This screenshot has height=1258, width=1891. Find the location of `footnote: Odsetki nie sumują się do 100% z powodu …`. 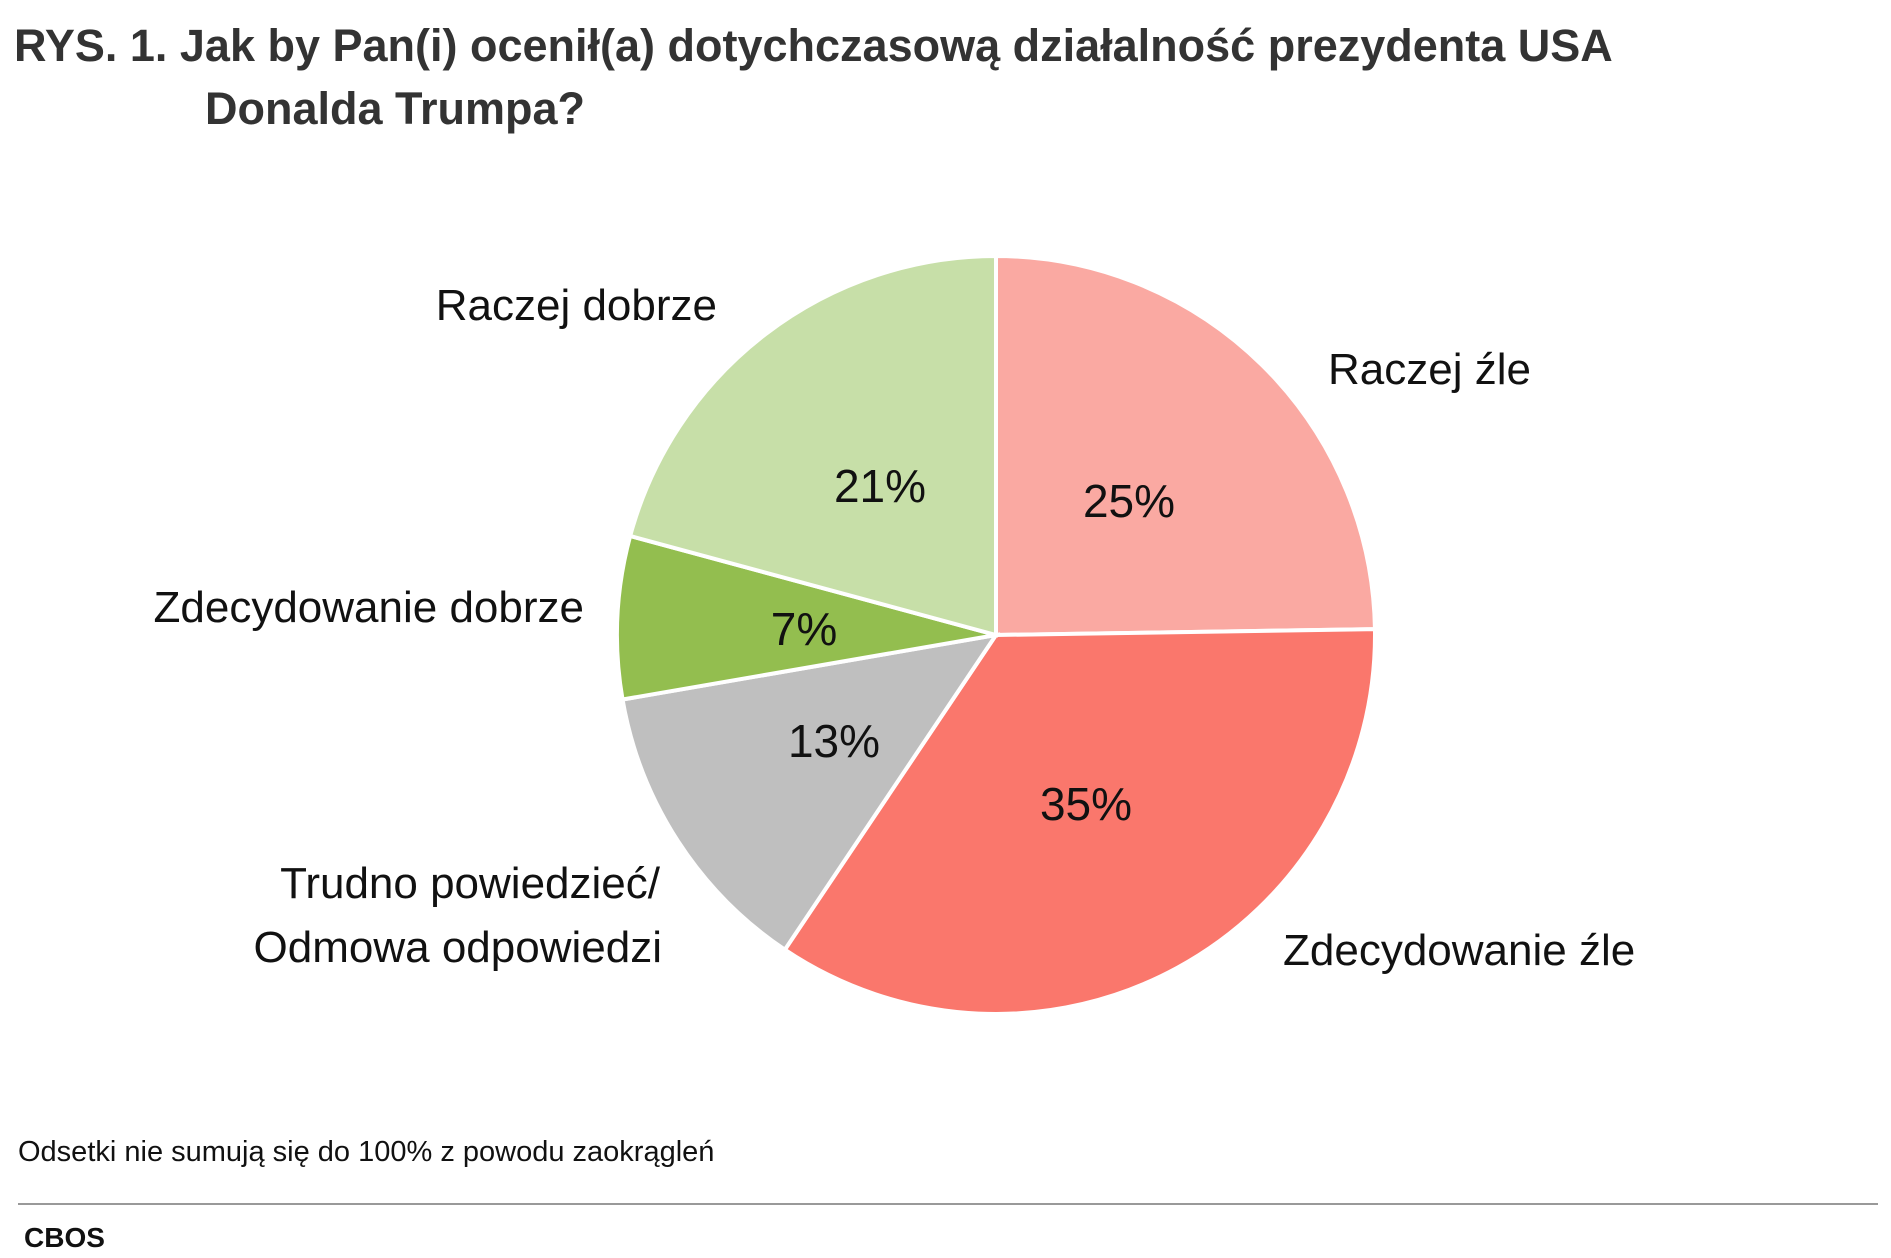

footnote: Odsetki nie sumują się do 100% z powodu … is located at coordinates (366, 1152).